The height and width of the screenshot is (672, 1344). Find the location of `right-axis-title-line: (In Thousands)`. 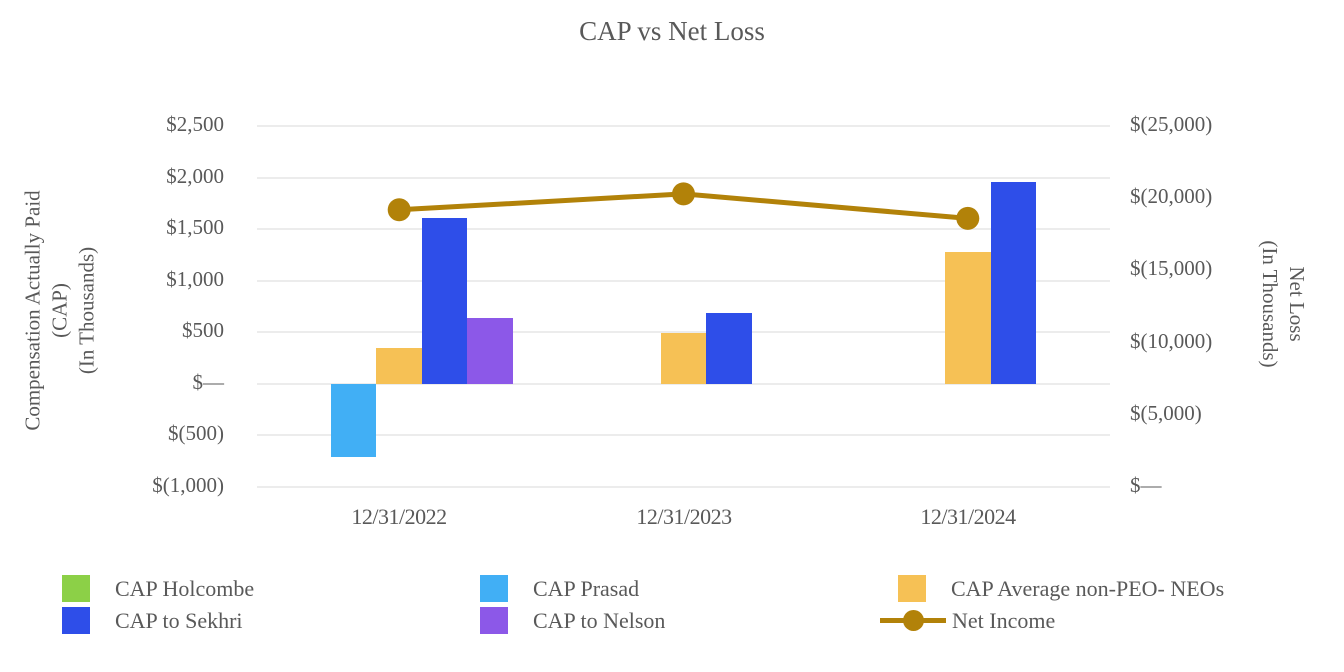

right-axis-title-line: (In Thousands) is located at coordinates (1270, 304).